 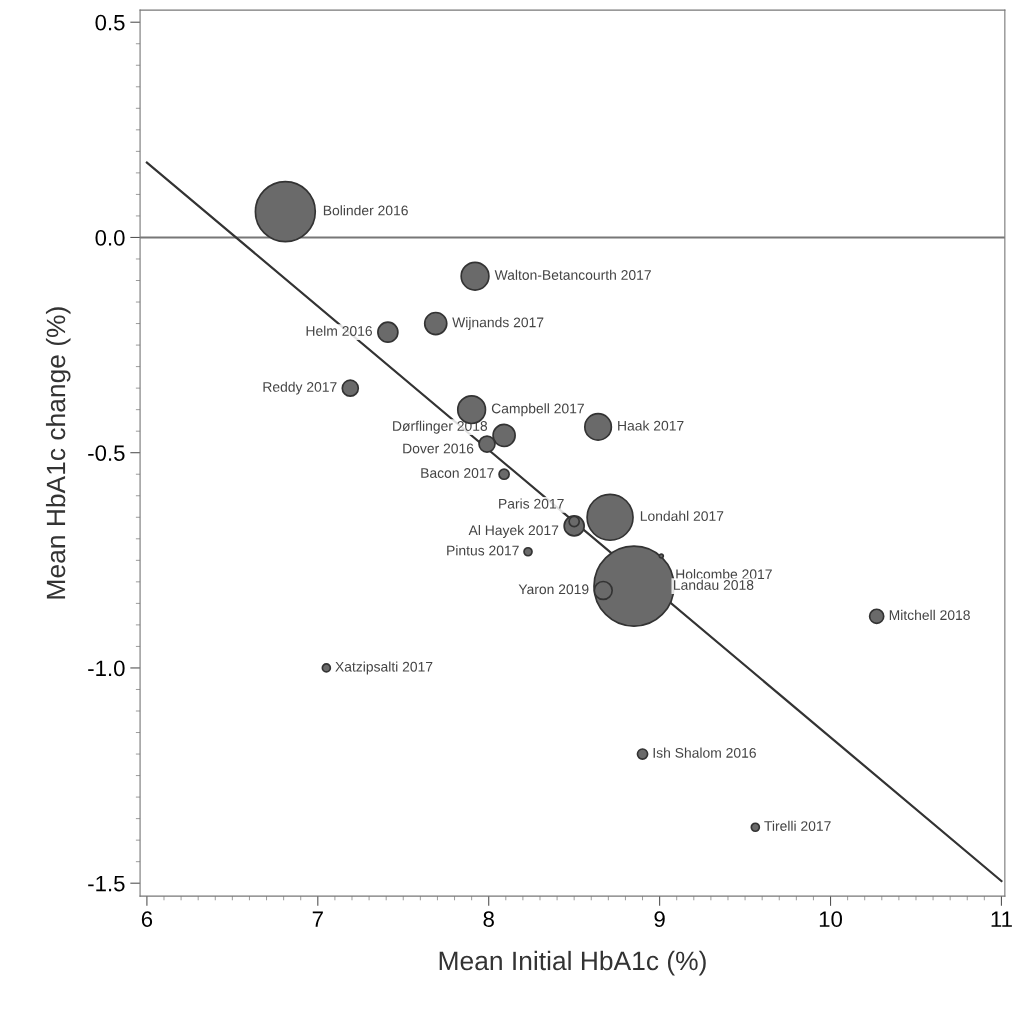 What do you see at coordinates (714, 584) in the screenshot?
I see `annotation: Landau 2018` at bounding box center [714, 584].